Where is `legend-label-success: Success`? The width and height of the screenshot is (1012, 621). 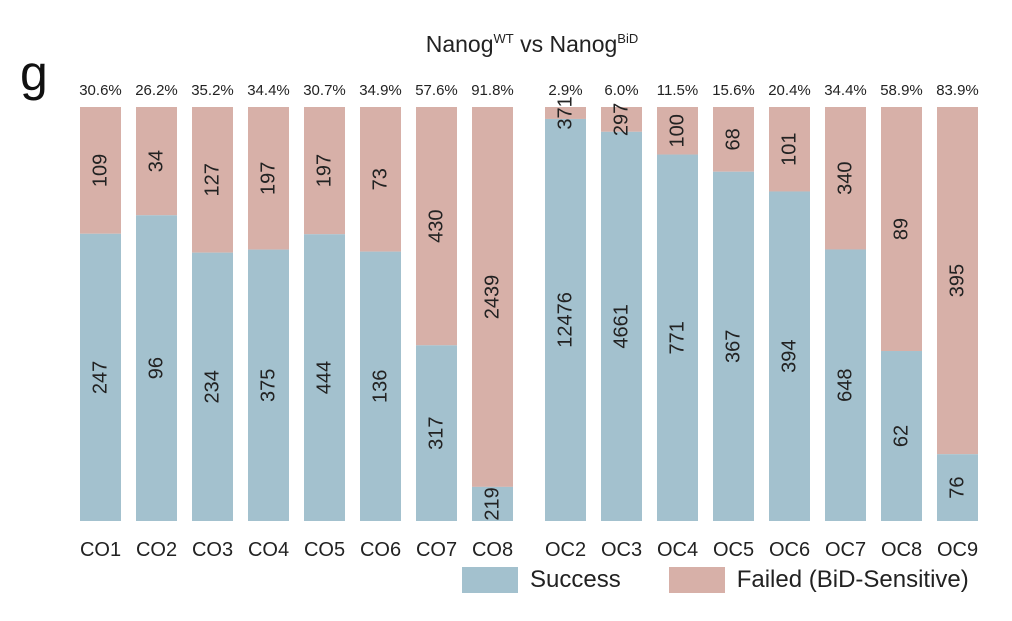 legend-label-success: Success is located at coordinates (575, 579).